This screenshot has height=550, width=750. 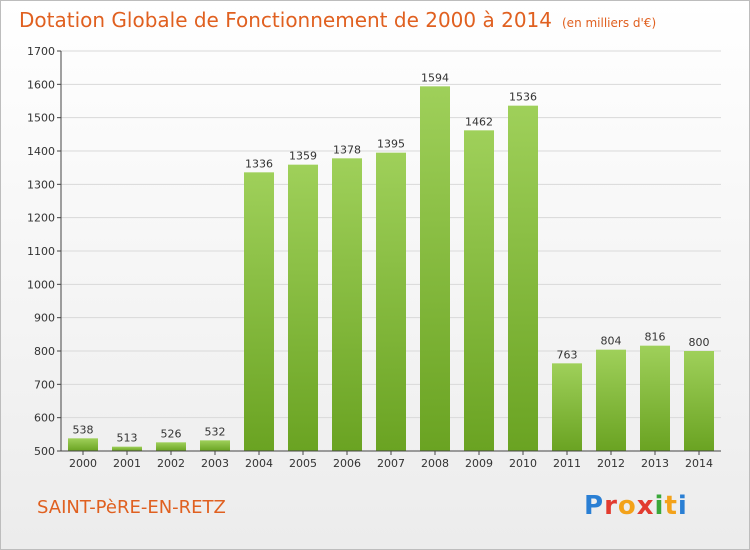 What do you see at coordinates (655, 337) in the screenshot?
I see `data-label: 816` at bounding box center [655, 337].